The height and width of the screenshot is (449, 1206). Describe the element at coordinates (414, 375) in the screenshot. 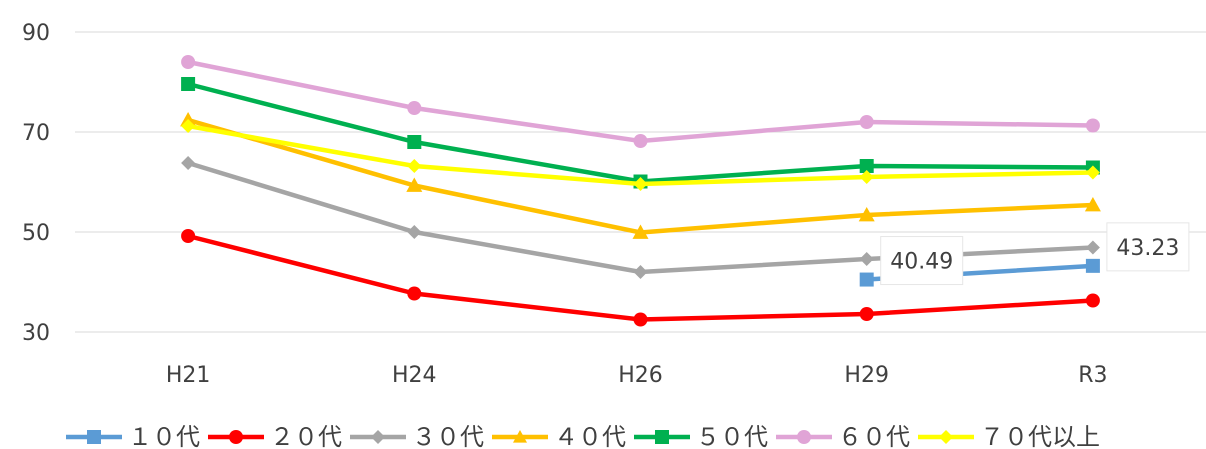

I see `x-tick-label: H24` at that location.